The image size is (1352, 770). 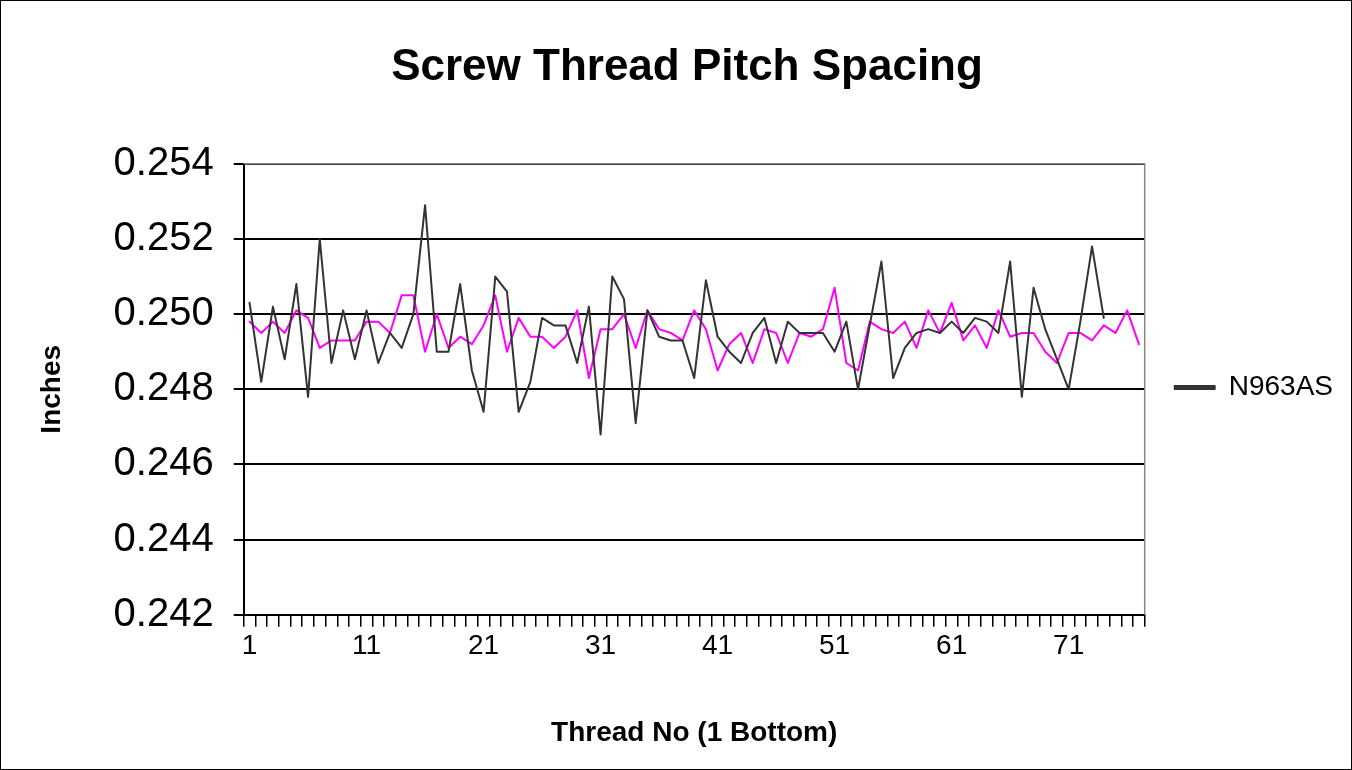 What do you see at coordinates (367, 645) in the screenshot?
I see `x-tick-label: 11` at bounding box center [367, 645].